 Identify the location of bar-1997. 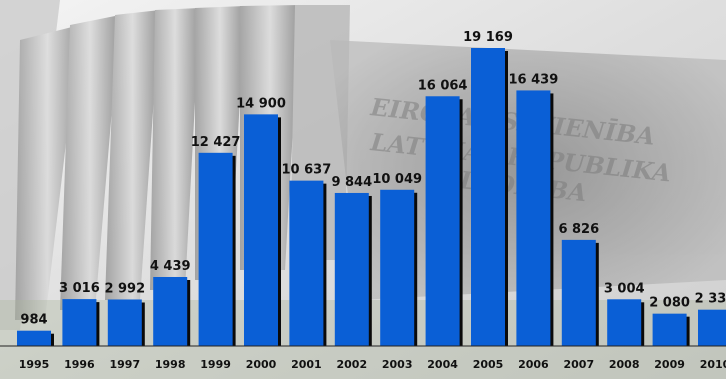
(124, 322).